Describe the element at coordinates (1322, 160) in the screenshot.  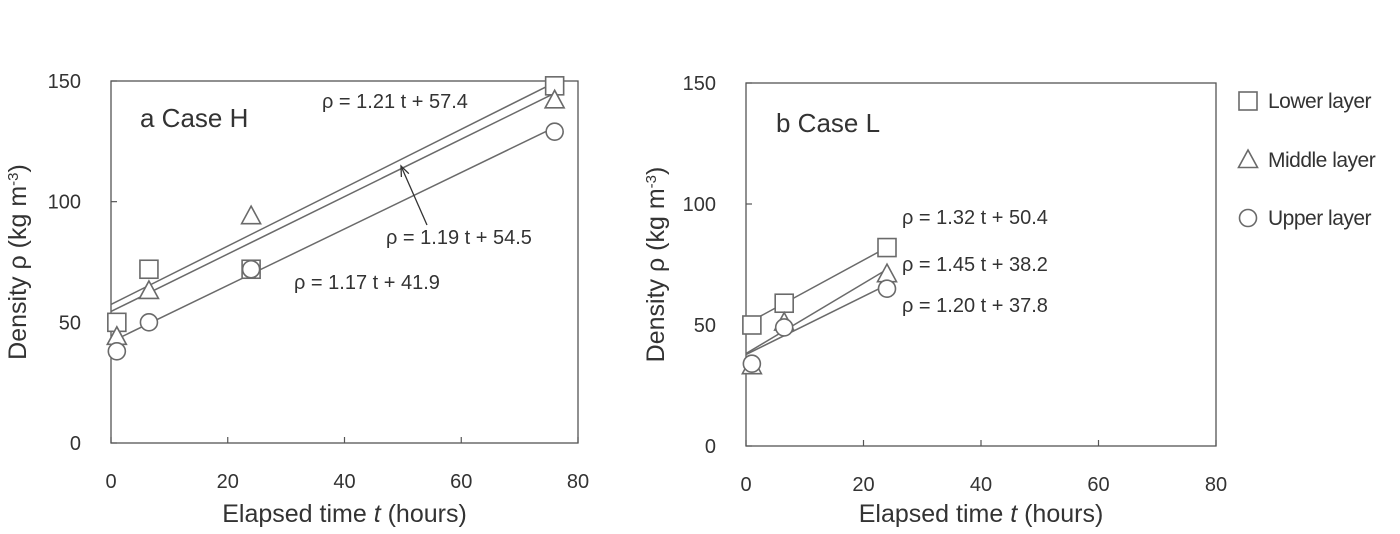
I see `legend-label: Middle layer` at that location.